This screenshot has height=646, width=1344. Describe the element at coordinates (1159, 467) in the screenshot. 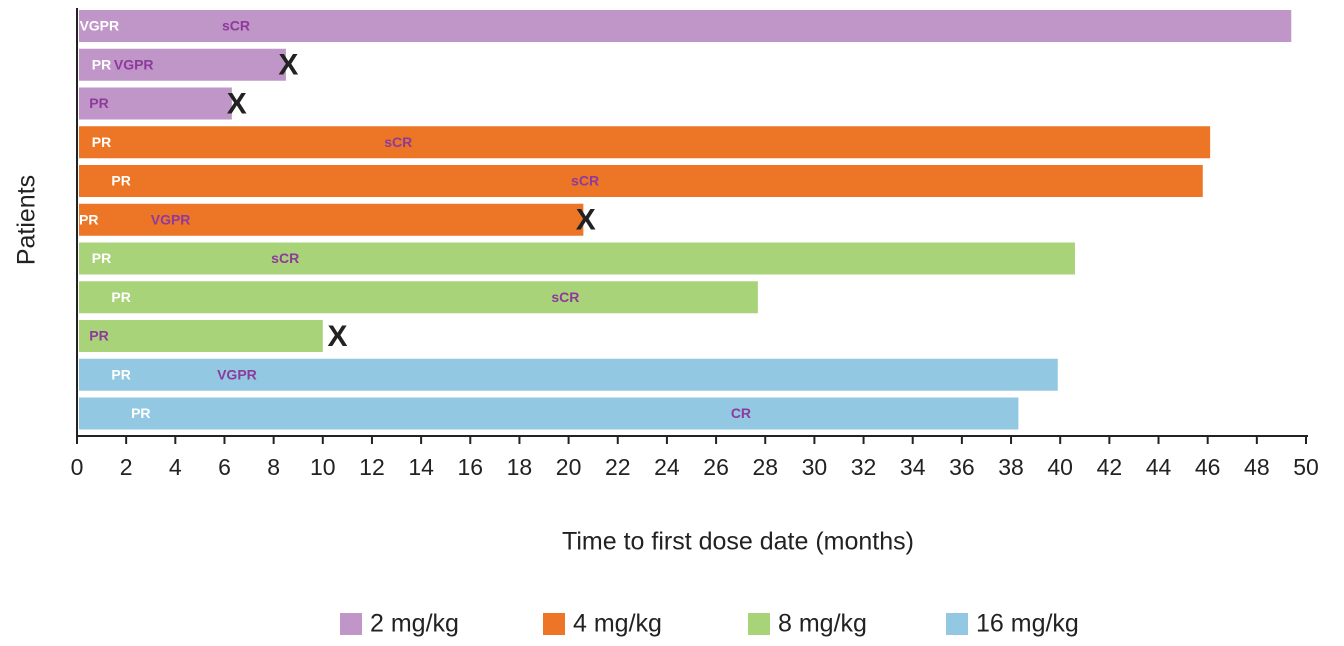

I see `x-tick-label: 44` at that location.